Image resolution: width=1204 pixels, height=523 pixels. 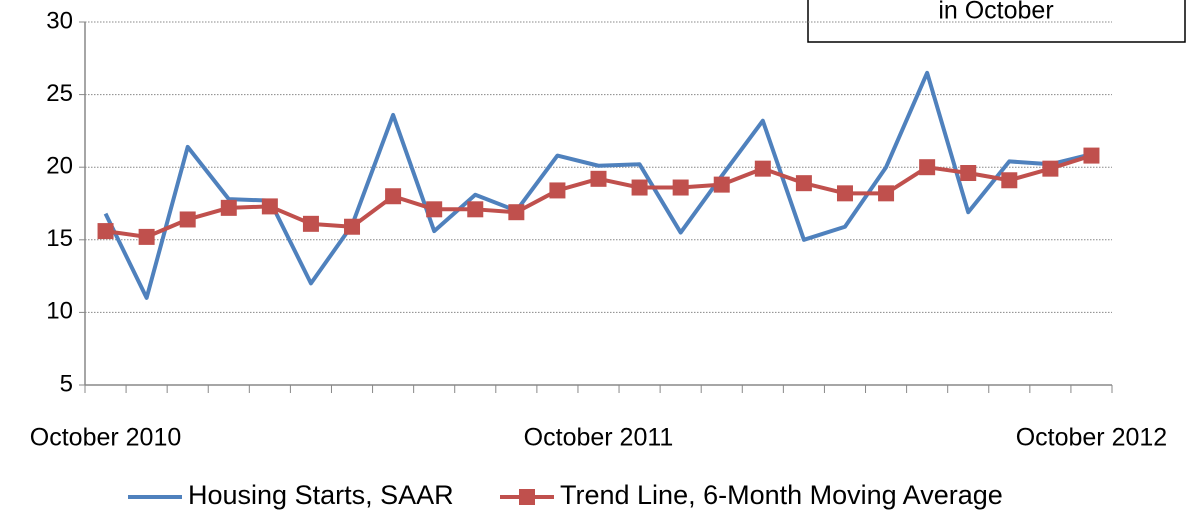 What do you see at coordinates (59, 311) in the screenshot?
I see `y-tick-label: 10` at bounding box center [59, 311].